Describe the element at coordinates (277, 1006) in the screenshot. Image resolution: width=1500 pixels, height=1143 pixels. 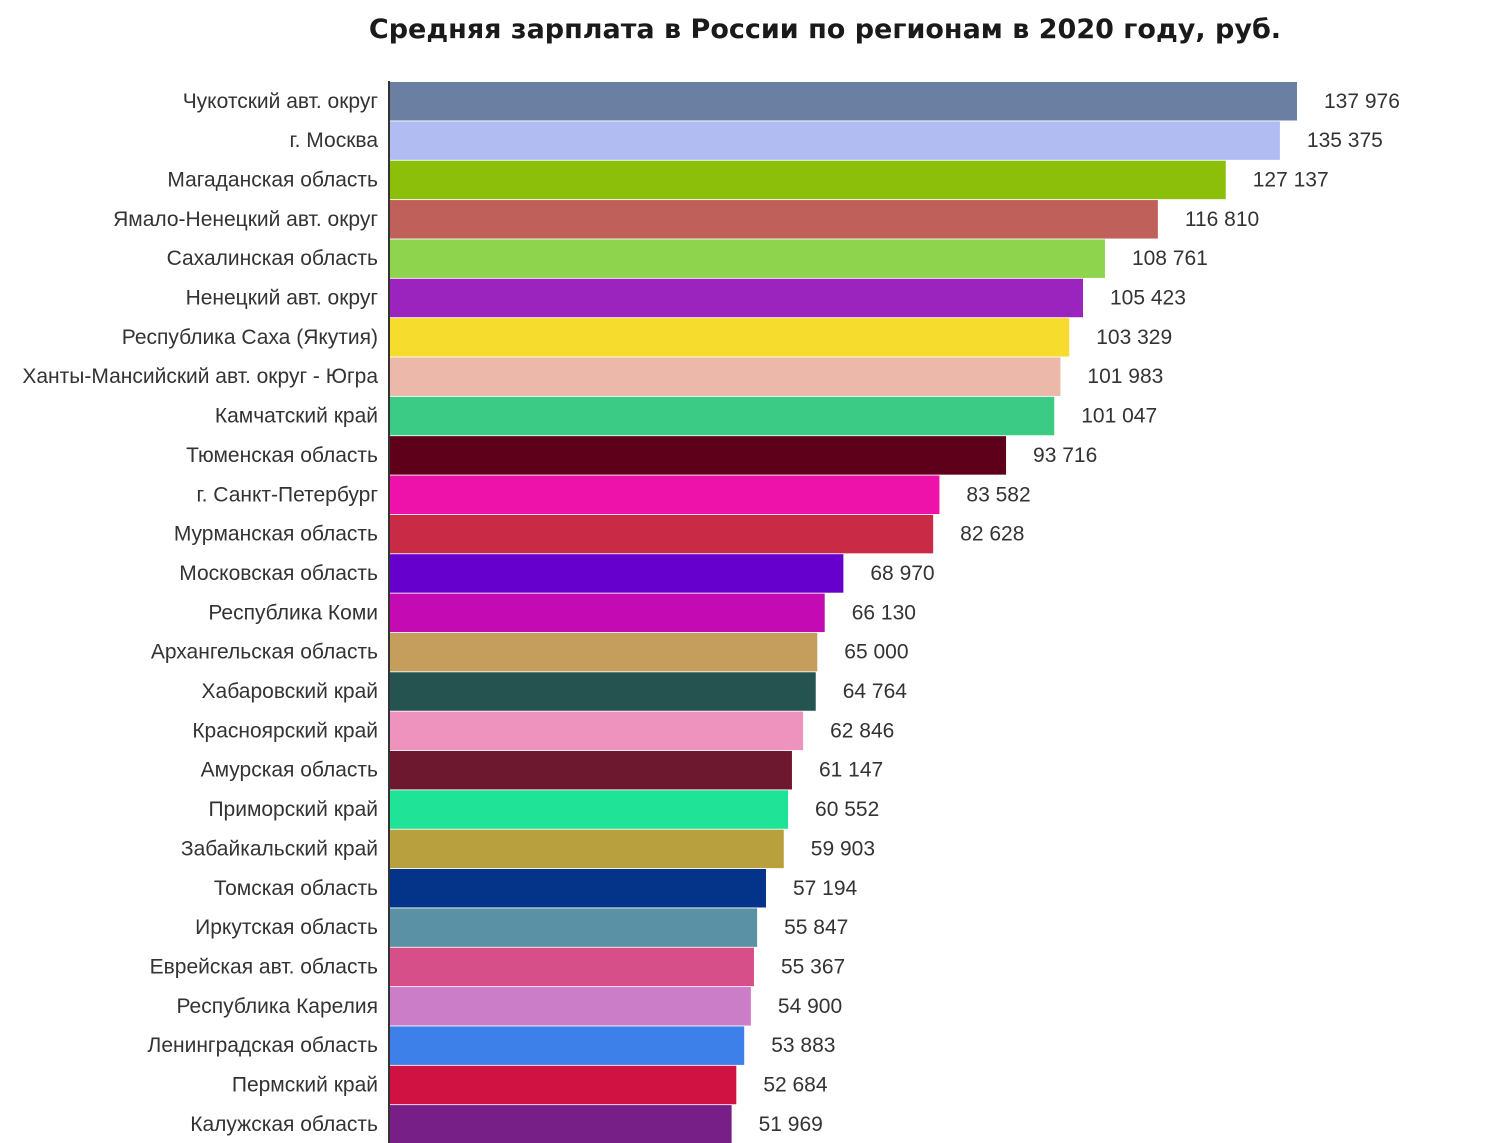
I see `category-label: Республика Карелия` at that location.